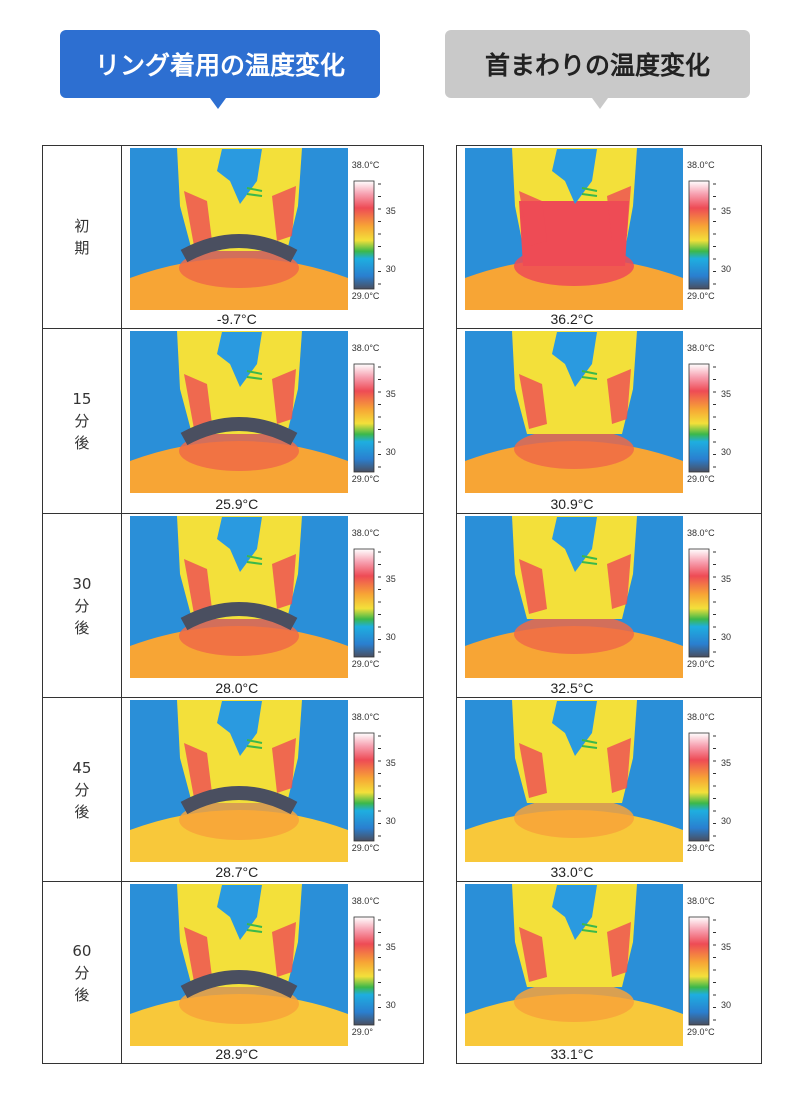  I want to click on time-label-char: 期, so click(82, 248).